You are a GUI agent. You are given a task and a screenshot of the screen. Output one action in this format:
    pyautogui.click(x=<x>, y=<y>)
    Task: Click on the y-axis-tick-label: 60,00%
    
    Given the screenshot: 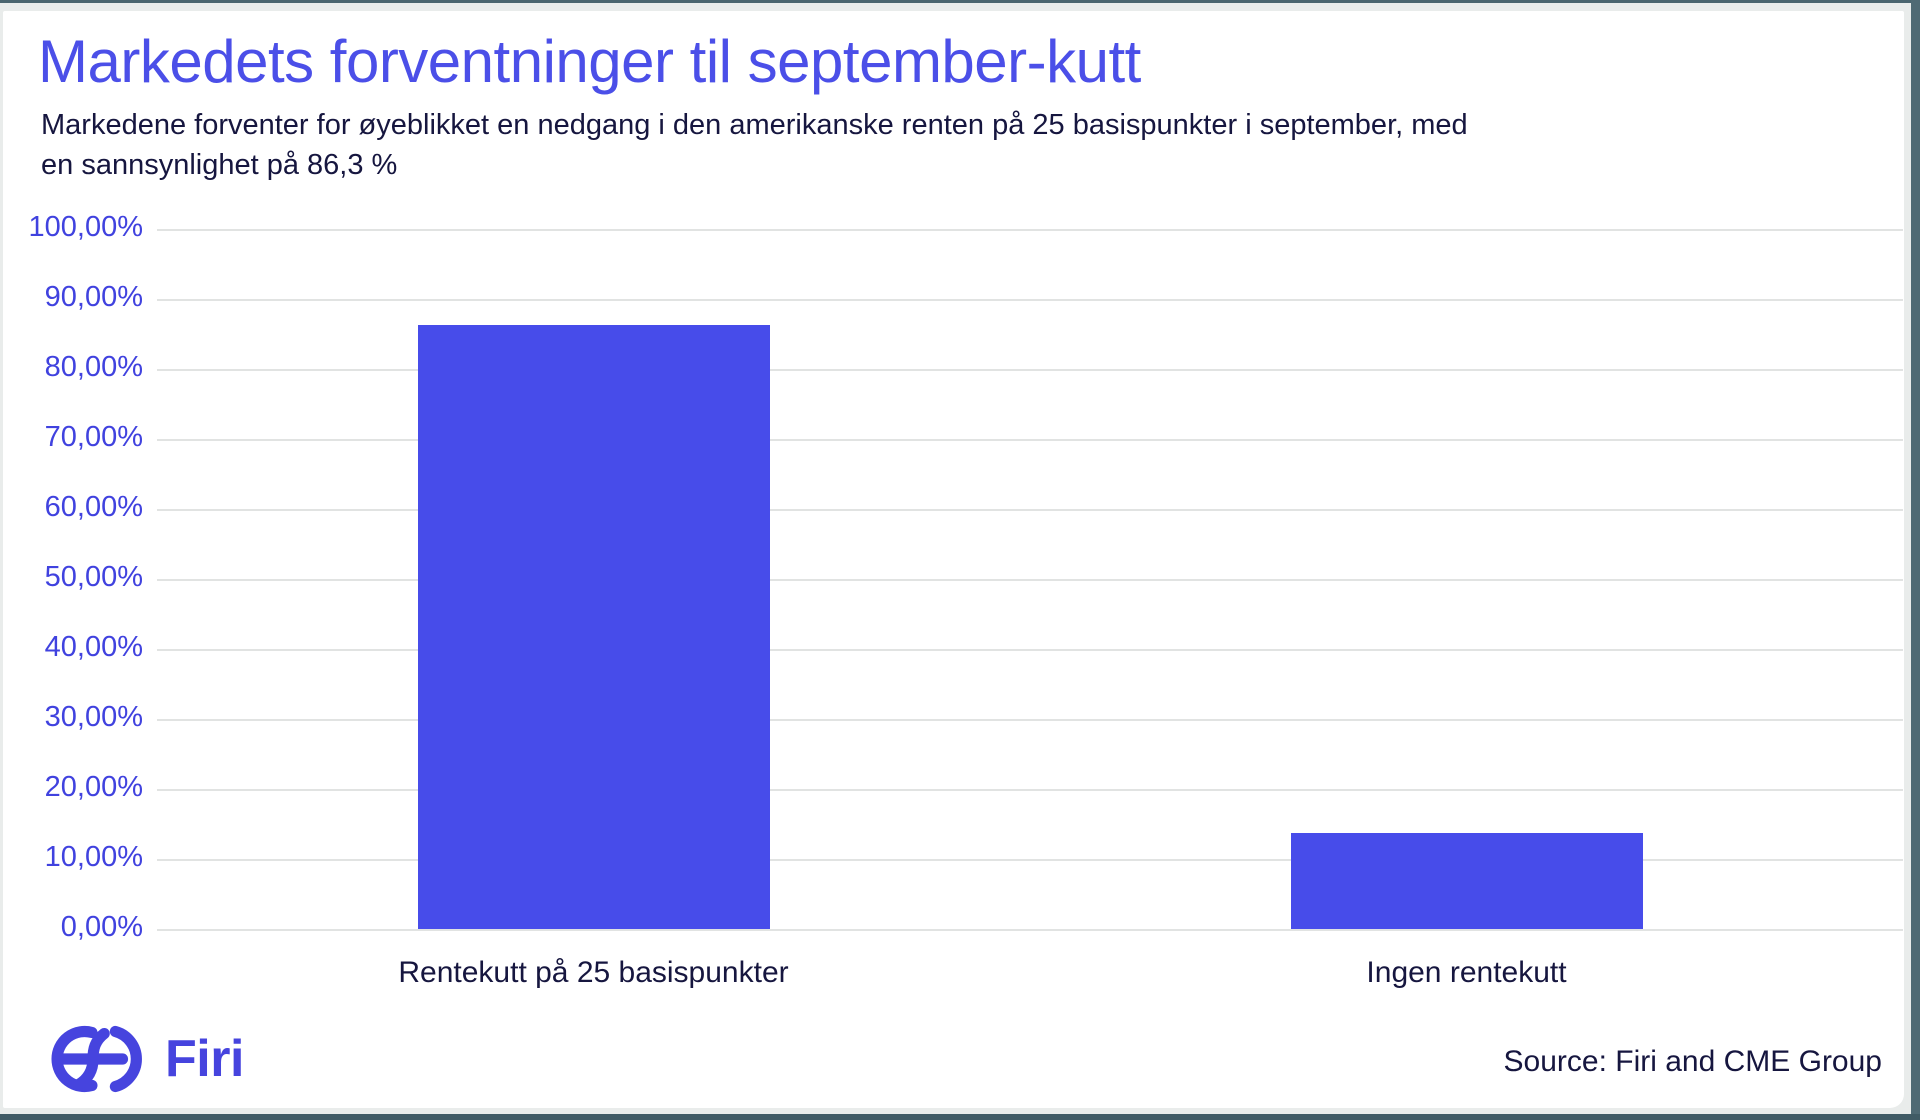 What is the action you would take?
    pyautogui.click(x=93, y=507)
    